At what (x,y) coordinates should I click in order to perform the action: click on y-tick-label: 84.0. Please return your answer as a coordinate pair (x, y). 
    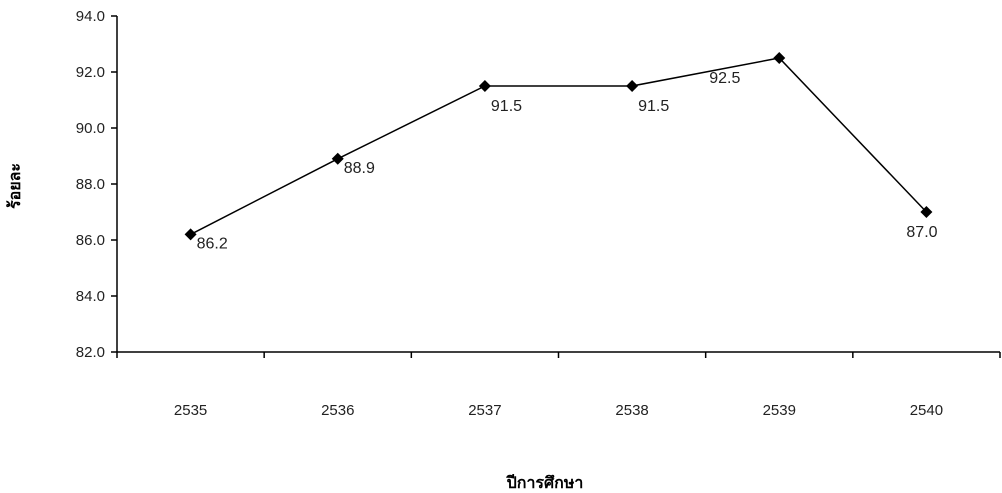
    Looking at the image, I should click on (90, 296).